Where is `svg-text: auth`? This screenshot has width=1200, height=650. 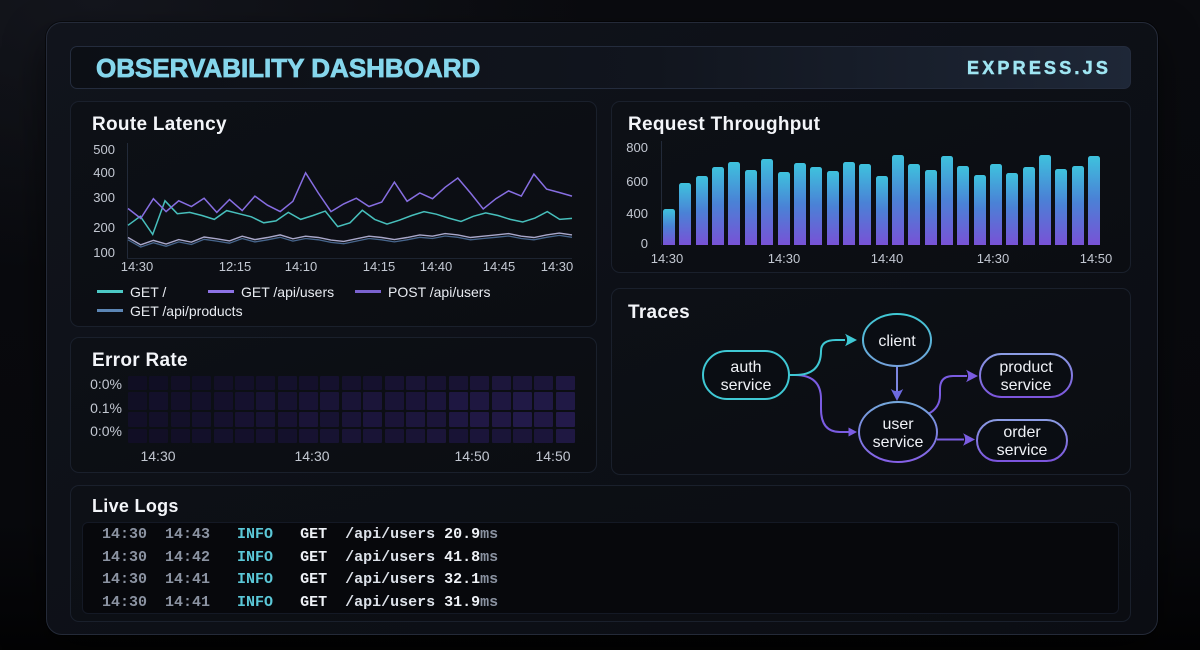
svg-text: auth is located at coordinates (745, 367).